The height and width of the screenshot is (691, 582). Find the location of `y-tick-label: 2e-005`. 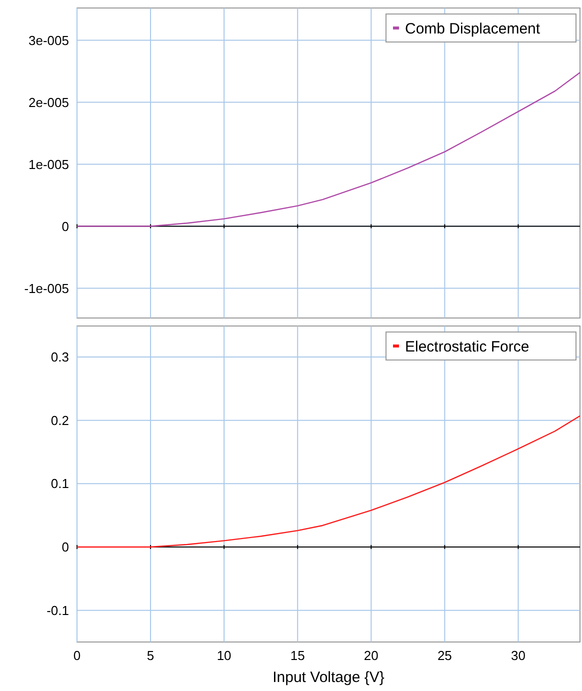

y-tick-label: 2e-005 is located at coordinates (48, 102).